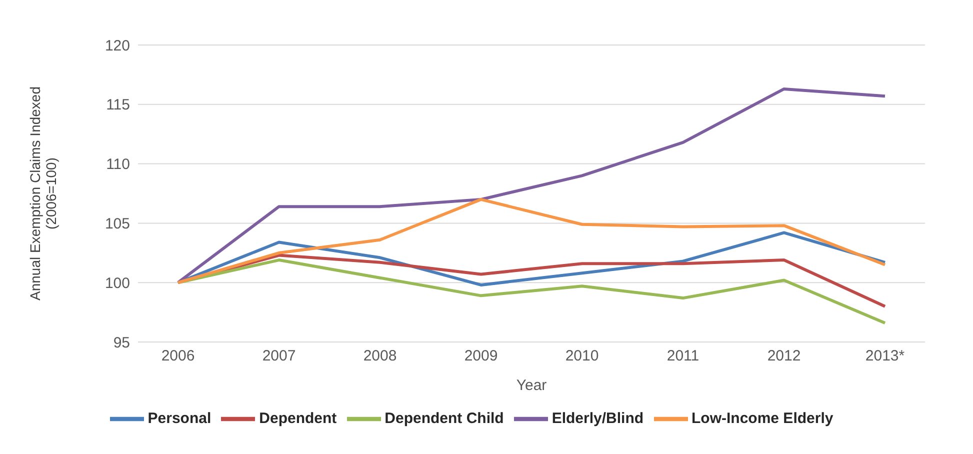  What do you see at coordinates (582, 356) in the screenshot?
I see `x-tick-label: 2010` at bounding box center [582, 356].